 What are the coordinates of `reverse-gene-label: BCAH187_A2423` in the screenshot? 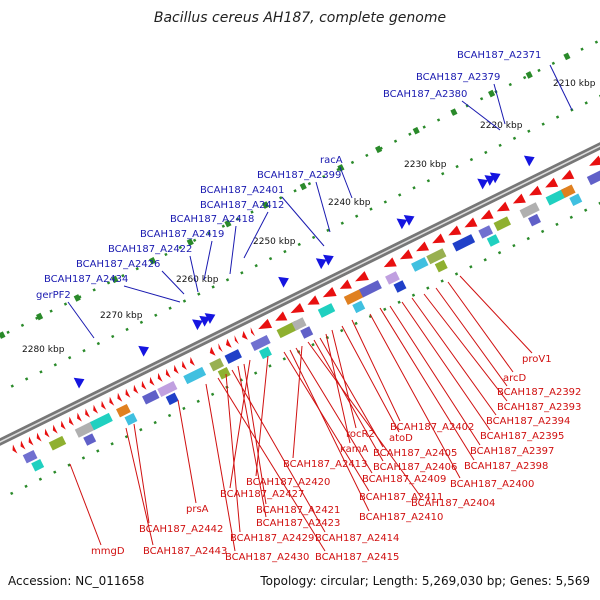 It's located at (298, 523).